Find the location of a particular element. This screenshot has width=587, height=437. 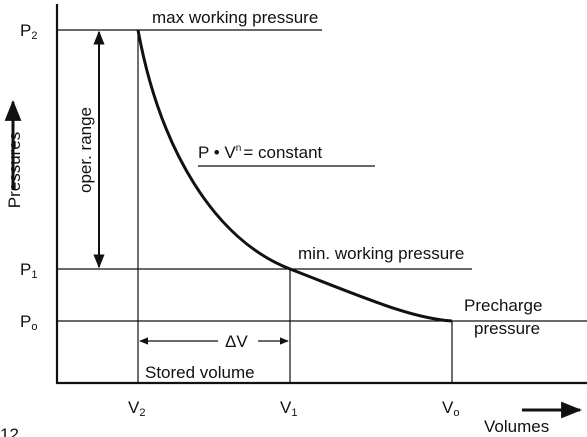

p-label: P2 is located at coordinates (28, 31).